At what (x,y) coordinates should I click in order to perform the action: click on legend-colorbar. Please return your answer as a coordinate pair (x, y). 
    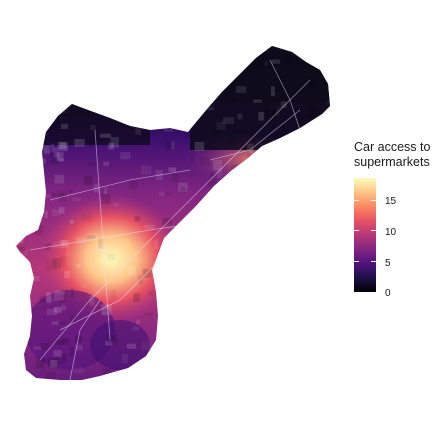
    Looking at the image, I should click on (365, 235).